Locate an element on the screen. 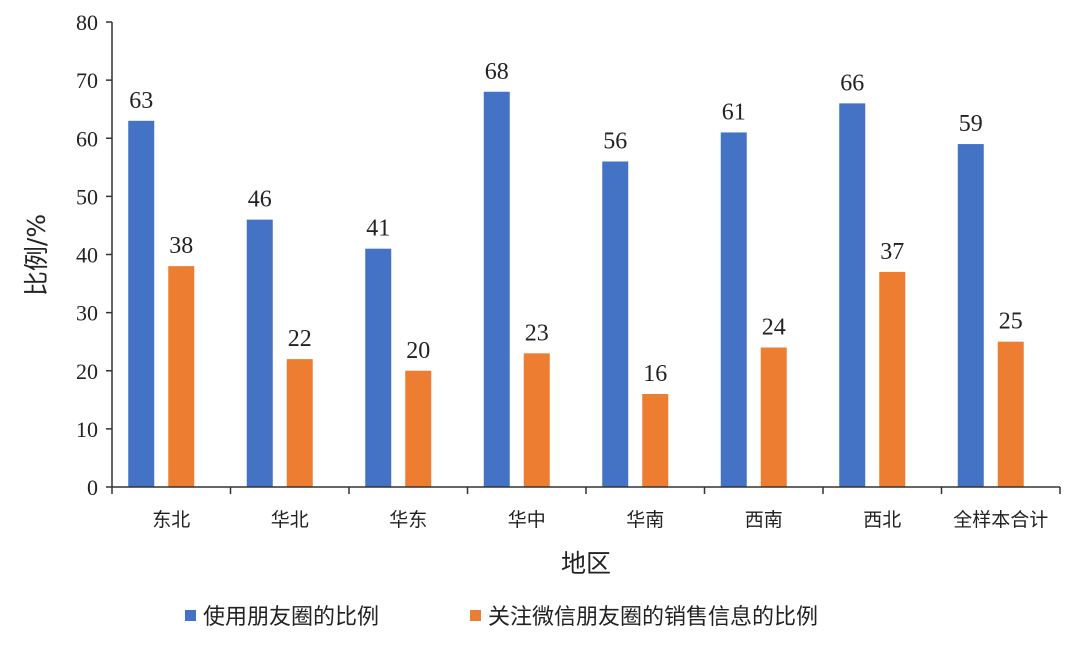  y-tick-label: 30 is located at coordinates (87, 313).